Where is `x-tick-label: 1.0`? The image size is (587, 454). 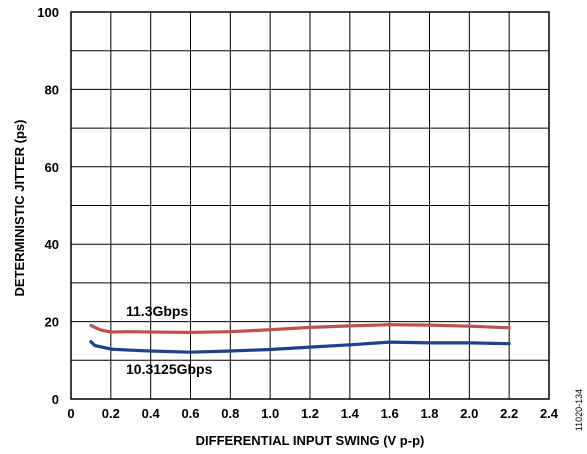 x-tick-label: 1.0 is located at coordinates (270, 413).